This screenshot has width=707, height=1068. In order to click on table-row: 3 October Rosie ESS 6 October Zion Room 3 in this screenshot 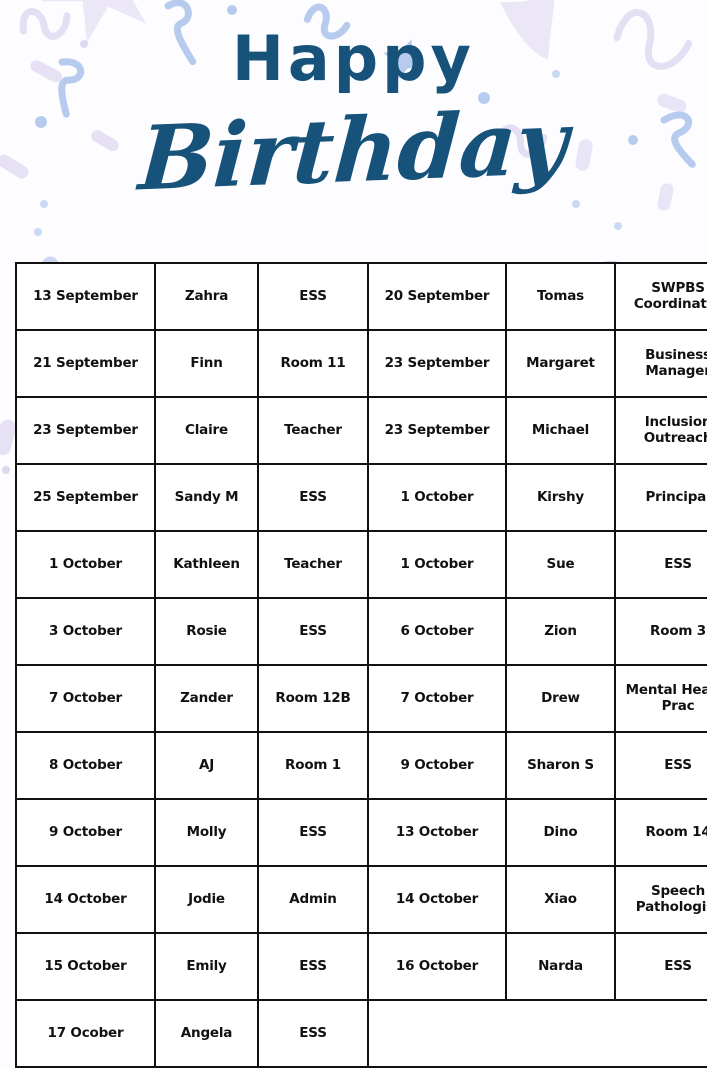, I will do `click(361, 631)`.